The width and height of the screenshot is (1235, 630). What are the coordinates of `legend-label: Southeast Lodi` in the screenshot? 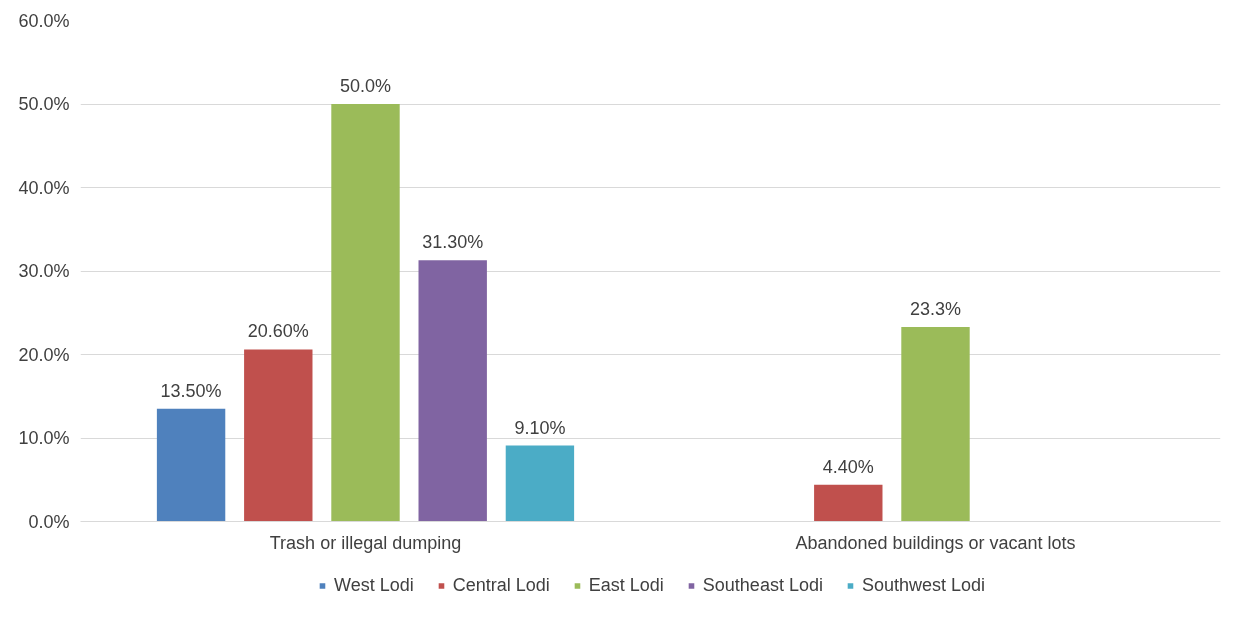 It's located at (762, 585).